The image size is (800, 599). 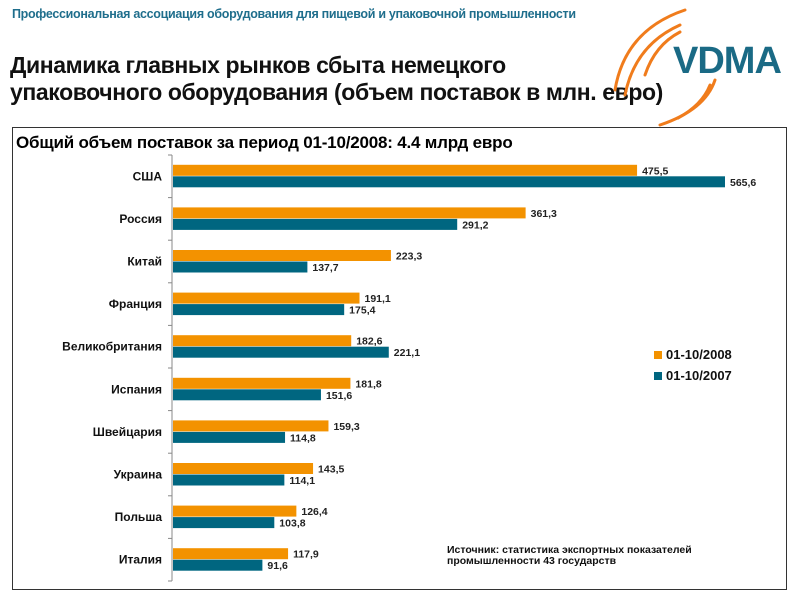 I want to click on data-label: 114,8, so click(x=303, y=438).